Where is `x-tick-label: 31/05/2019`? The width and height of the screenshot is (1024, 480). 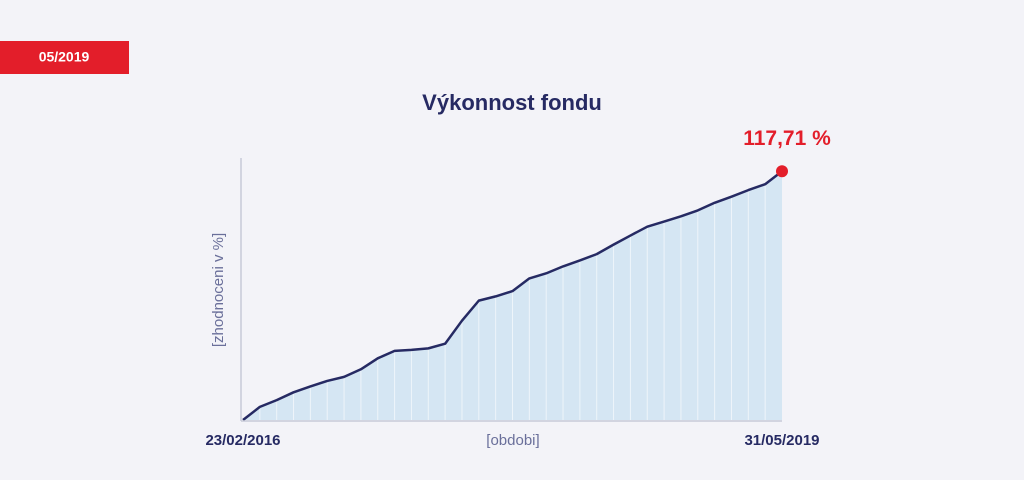
x-tick-label: 31/05/2019 is located at coordinates (781, 440).